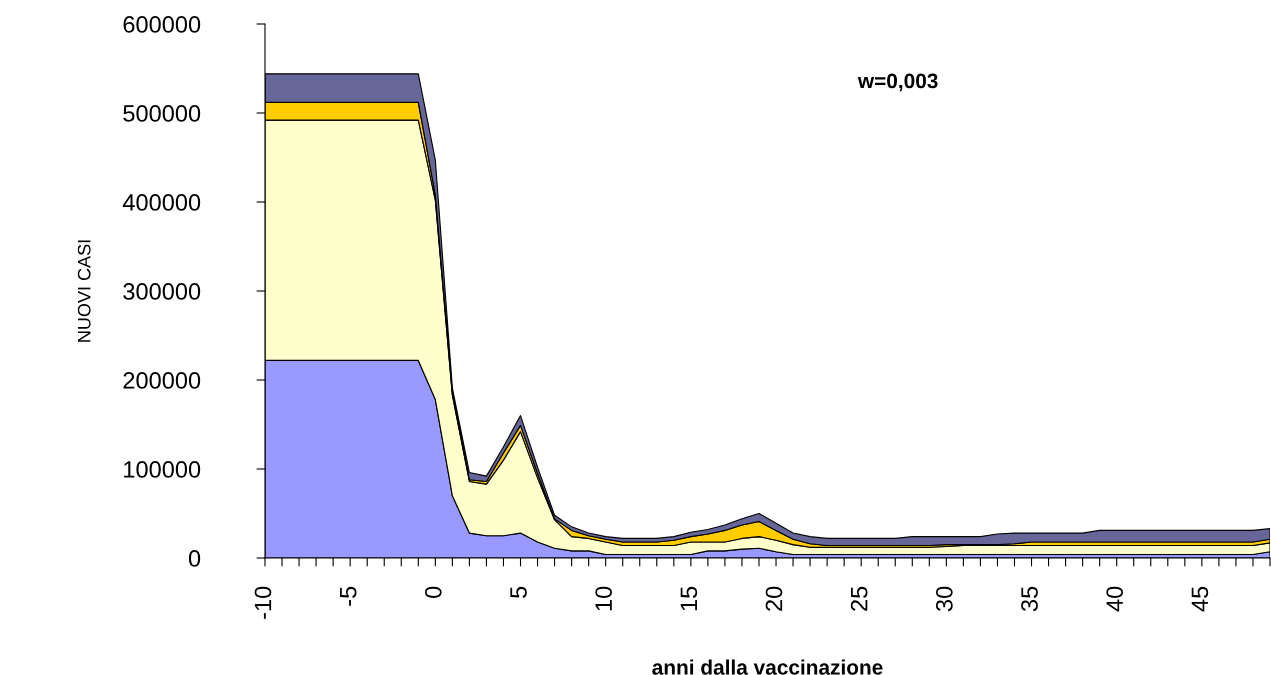  I want to click on x-axis-title: anni dalla vaccinazione, so click(767, 667).